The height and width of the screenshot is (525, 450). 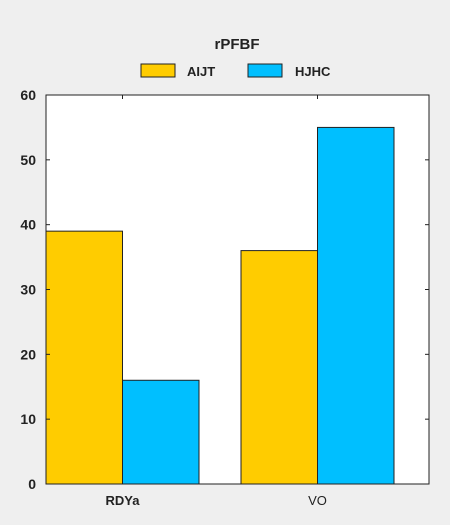 What do you see at coordinates (28, 225) in the screenshot?
I see `y-tick-label: 40` at bounding box center [28, 225].